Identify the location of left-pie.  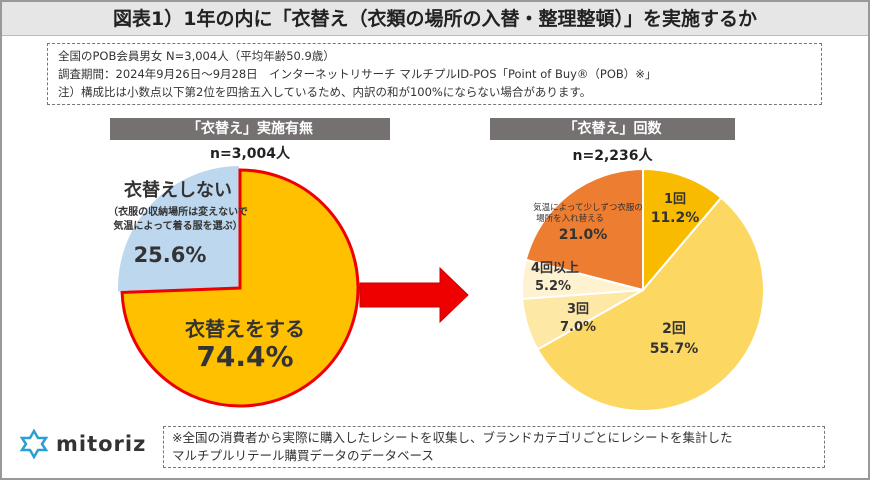
(238, 285).